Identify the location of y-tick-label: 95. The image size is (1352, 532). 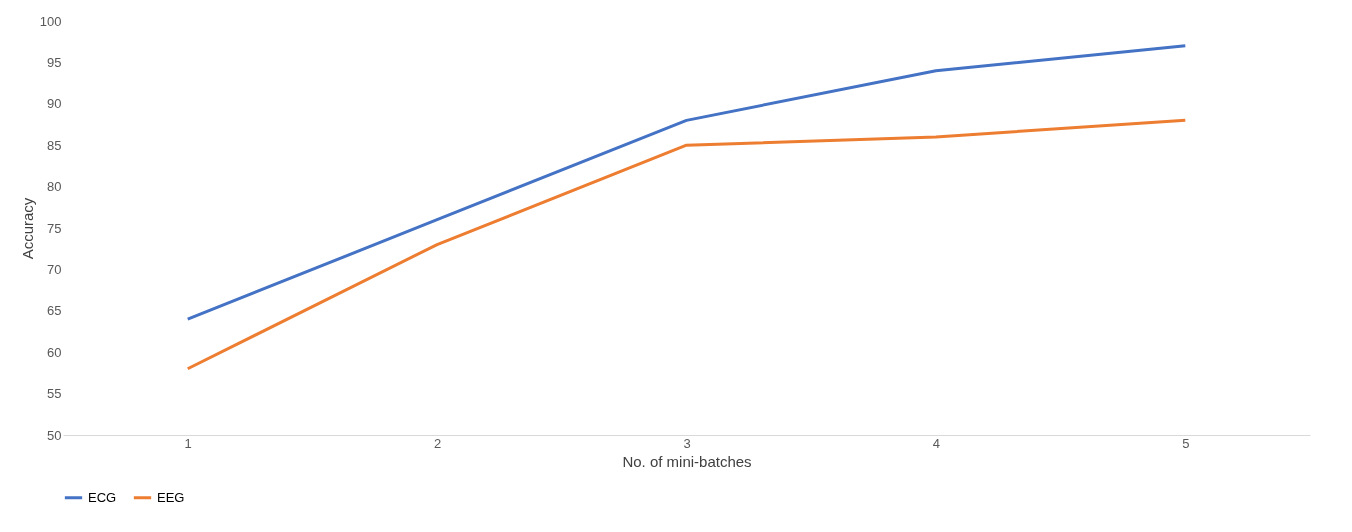
(54, 62).